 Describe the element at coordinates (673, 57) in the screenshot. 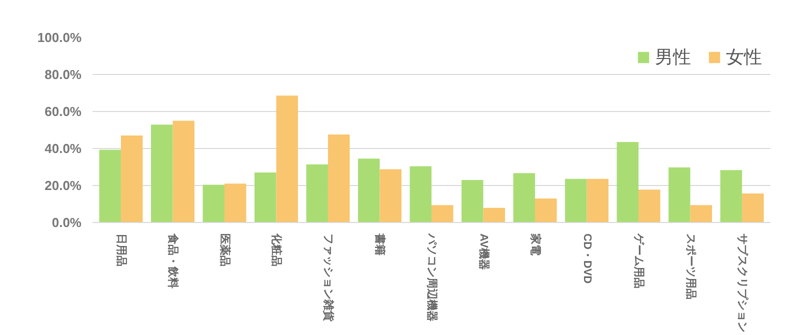

I see `legend-label: 男性` at that location.